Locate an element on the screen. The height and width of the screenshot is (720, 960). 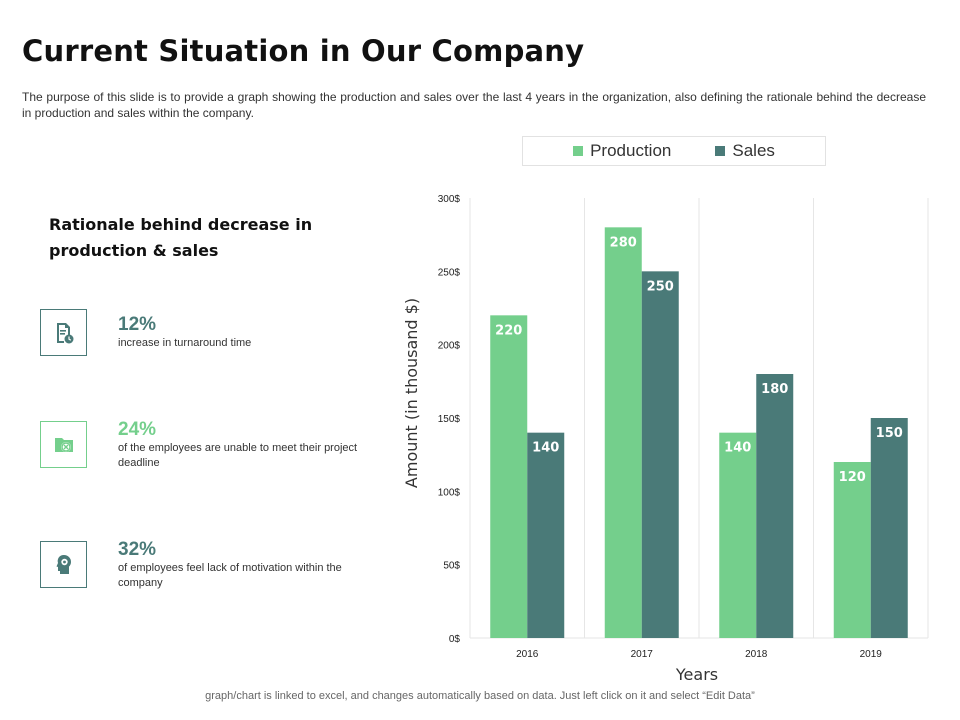
stat-text-1: increase in turnaround time is located at coordinates (185, 343).